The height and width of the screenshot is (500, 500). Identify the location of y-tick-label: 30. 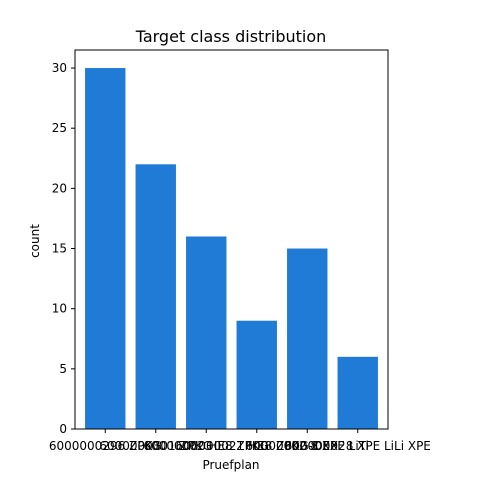
(59, 68).